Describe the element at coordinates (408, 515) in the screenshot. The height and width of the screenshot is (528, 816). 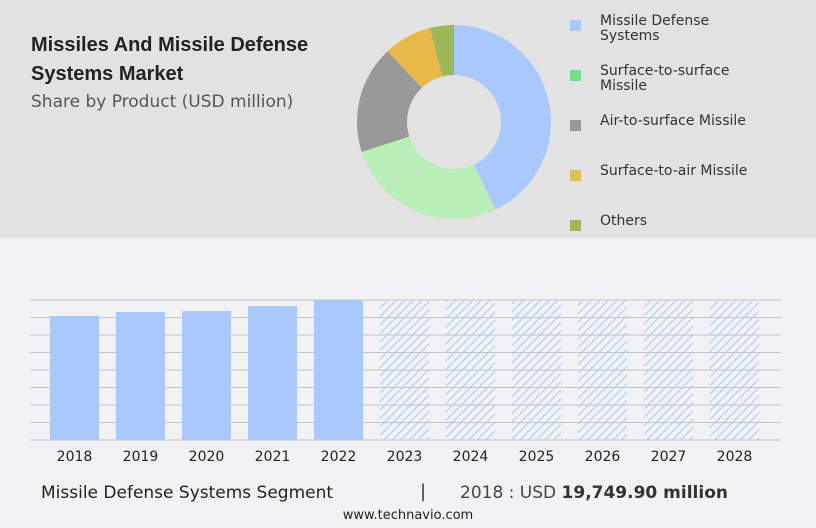
I see `website-url: www.technavio.com` at that location.